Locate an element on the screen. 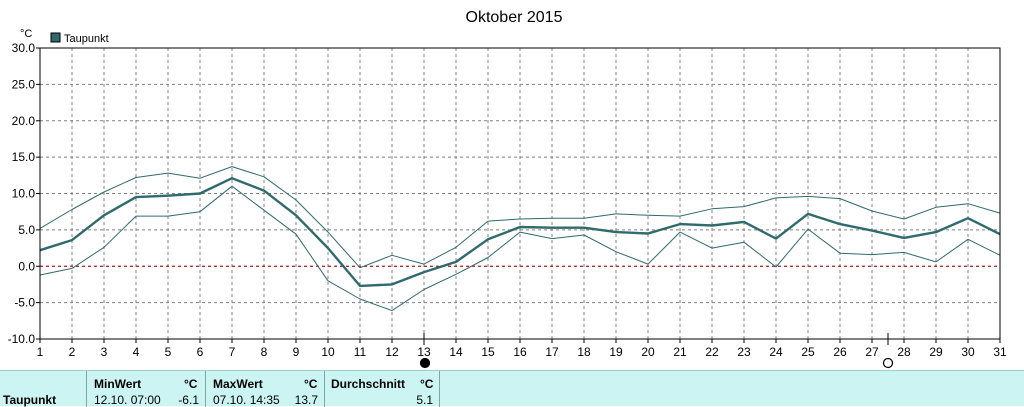  summary-row-label: Taupunkt is located at coordinates (30, 400).